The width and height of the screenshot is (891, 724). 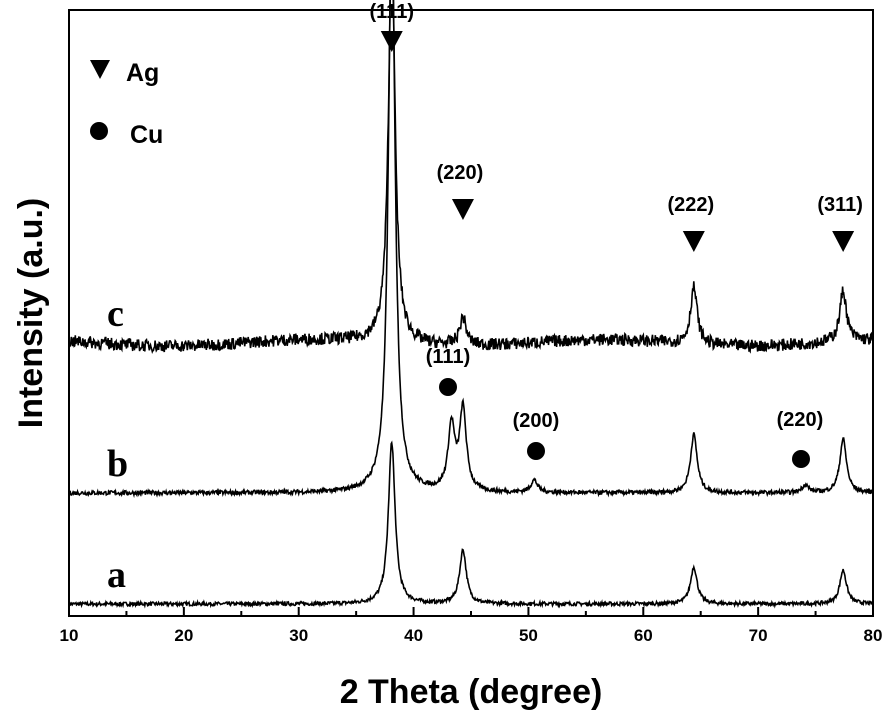 What do you see at coordinates (126, 104) in the screenshot?
I see `legend: Ag Cu` at bounding box center [126, 104].